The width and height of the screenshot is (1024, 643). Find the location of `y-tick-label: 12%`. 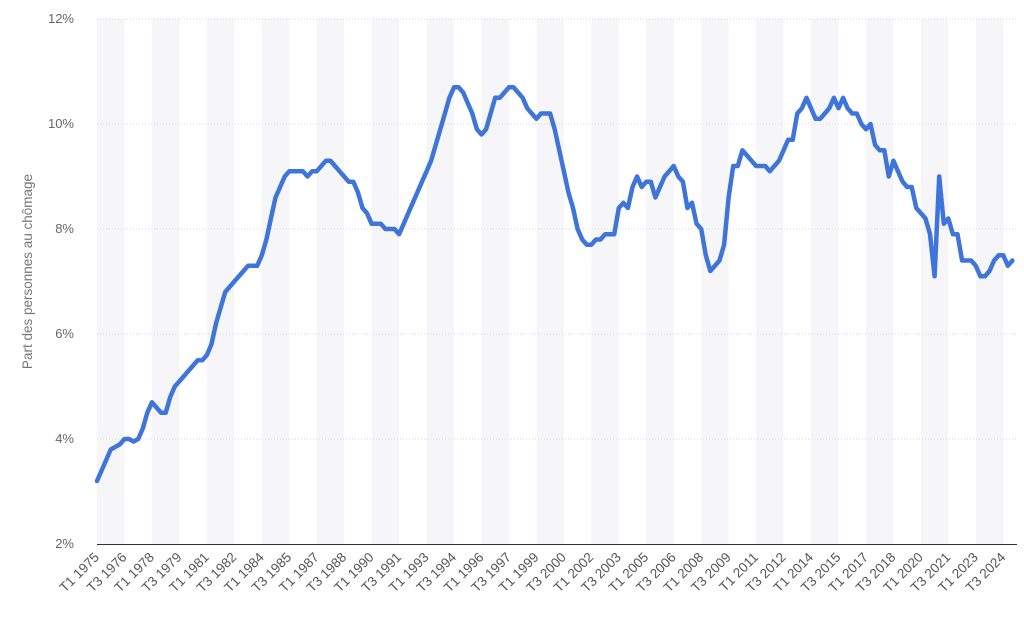

y-tick-label: 12% is located at coordinates (61, 18).